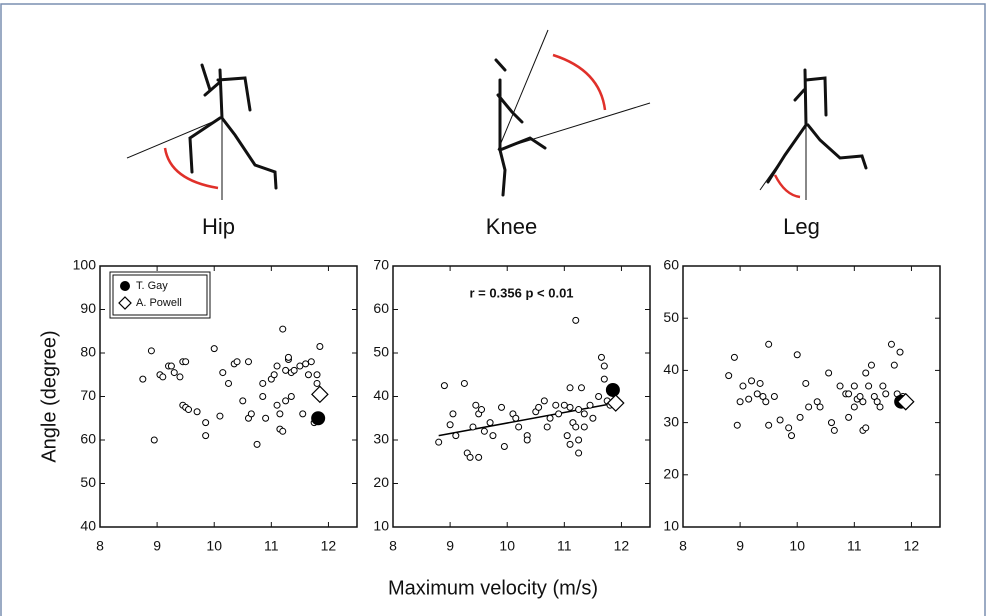 The width and height of the screenshot is (986, 616). I want to click on y-tick-label: 40, so click(671, 369).